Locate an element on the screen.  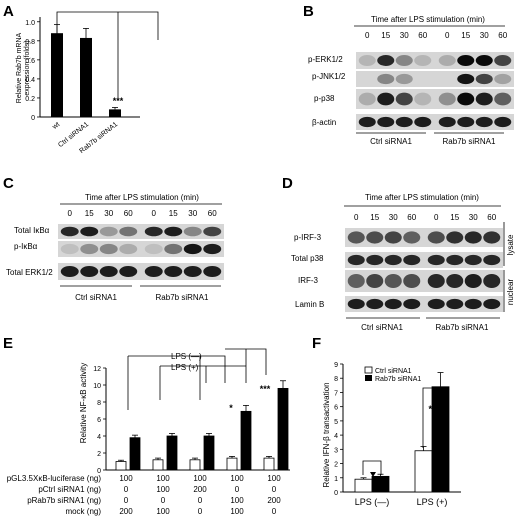
panel-d-side-nuclear: nuclear is located at coordinates (510, 292).